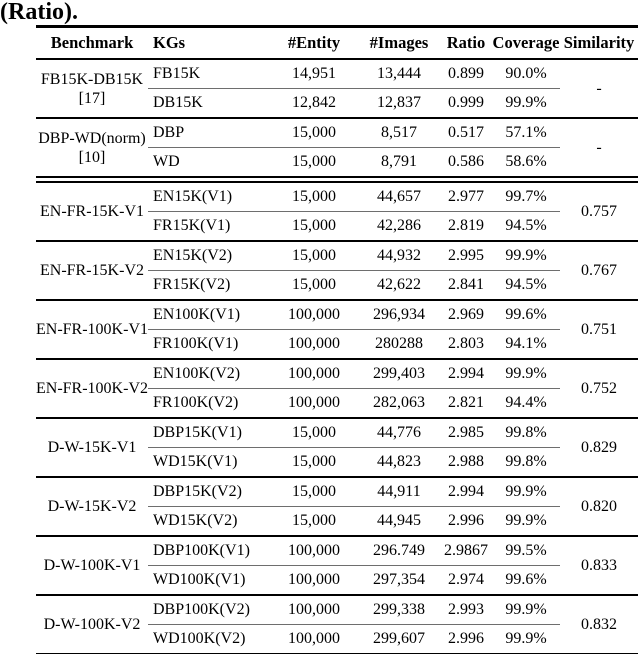 The width and height of the screenshot is (640, 654). I want to click on benchmark-name: FB15K-DB15K, so click(92, 79).